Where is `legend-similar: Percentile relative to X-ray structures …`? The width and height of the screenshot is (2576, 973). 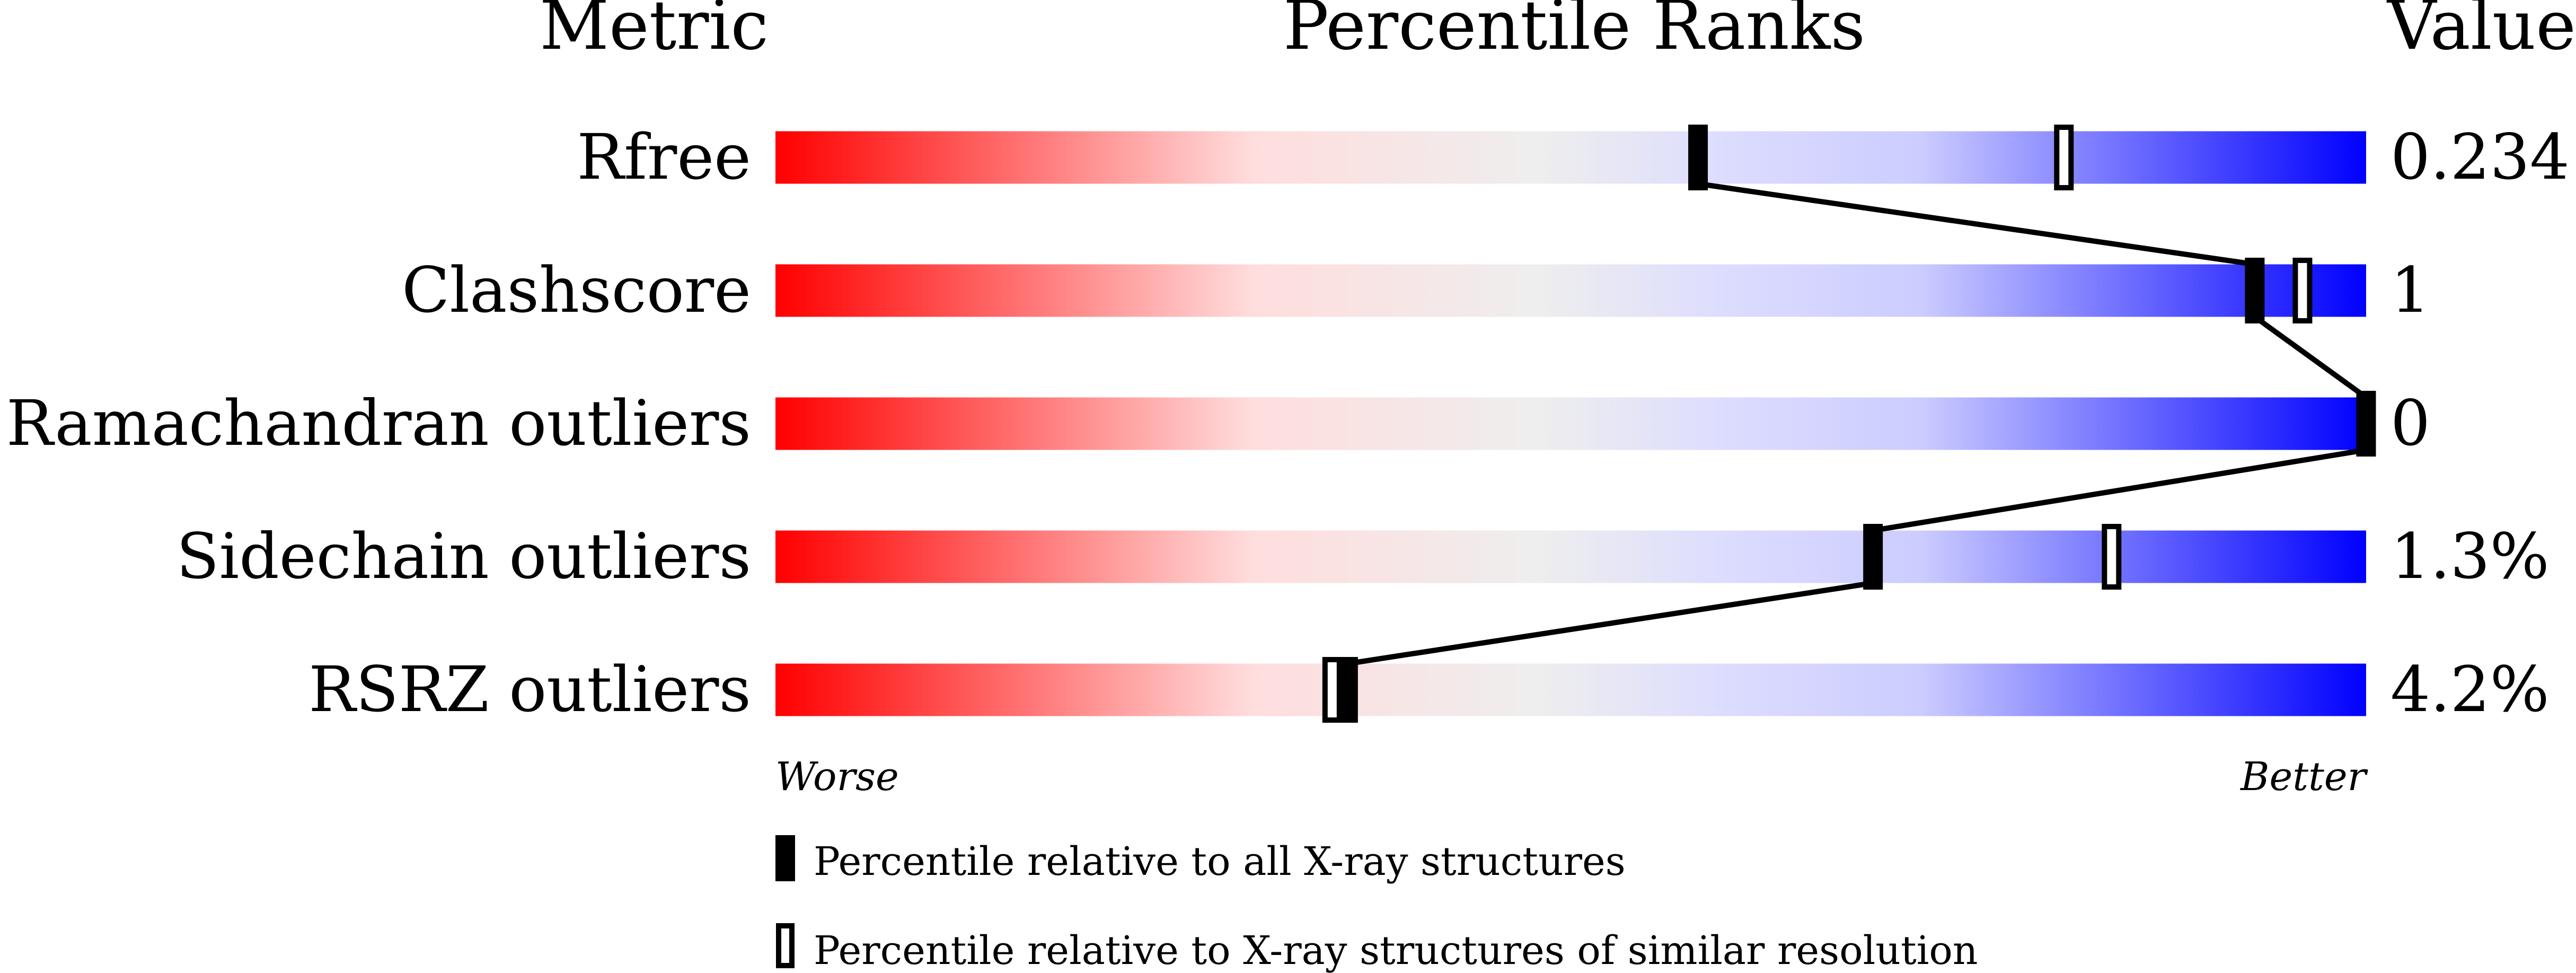
legend-similar: Percentile relative to X-ray structures … is located at coordinates (1396, 950).